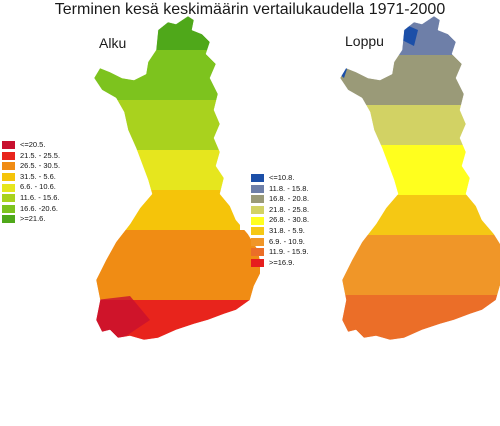 The height and width of the screenshot is (426, 500). I want to click on alku-legend-item: 26.5. - 30.5., so click(31, 166).